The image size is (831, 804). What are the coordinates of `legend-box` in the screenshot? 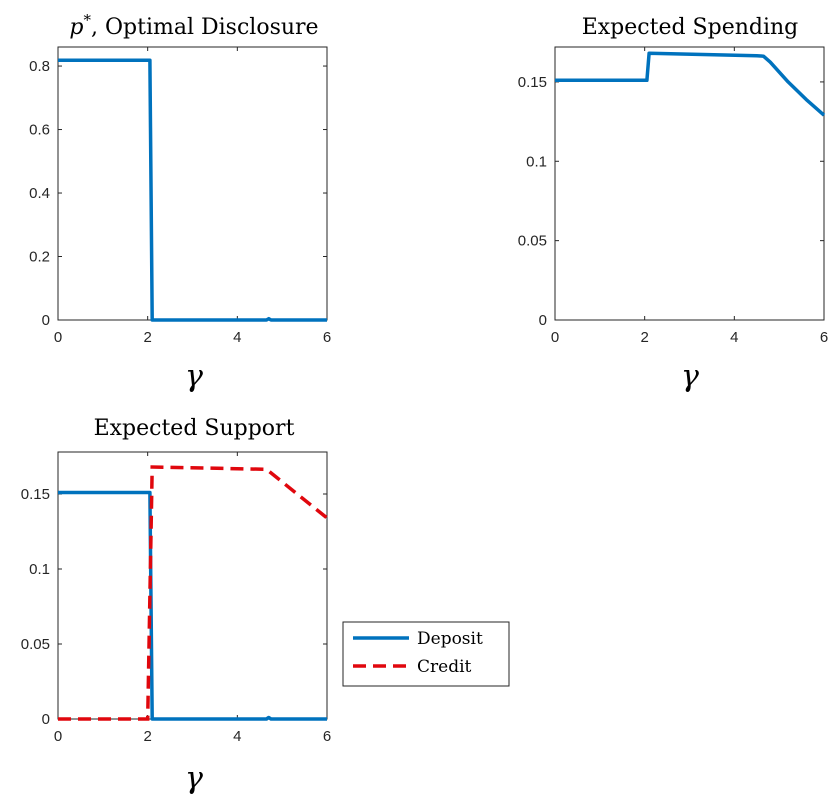 It's located at (426, 654).